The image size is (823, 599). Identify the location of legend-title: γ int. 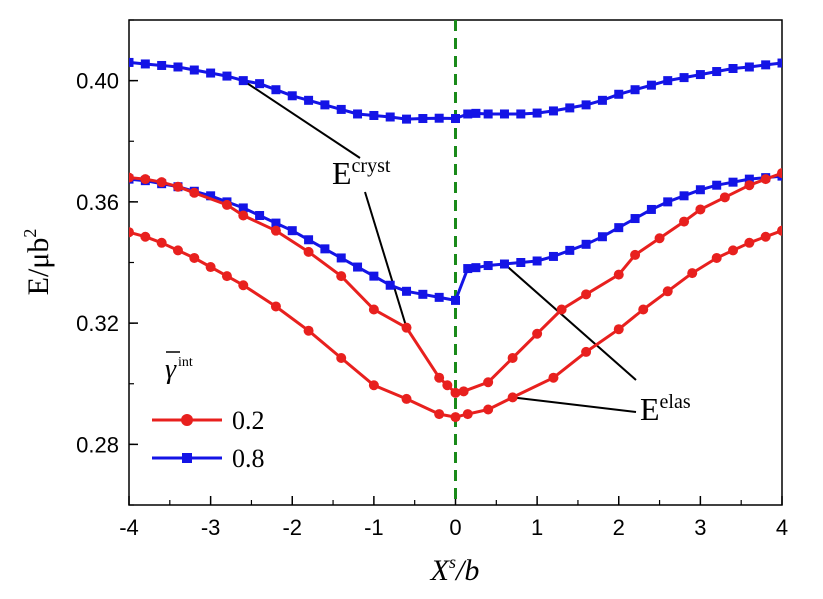
(179, 369).